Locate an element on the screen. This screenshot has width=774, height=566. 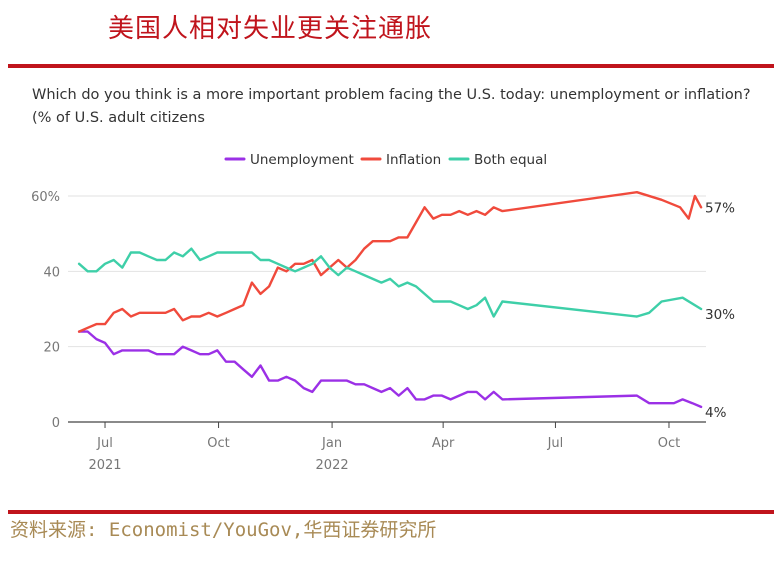
legend-label-both-equal: Both equal is located at coordinates (510, 160).